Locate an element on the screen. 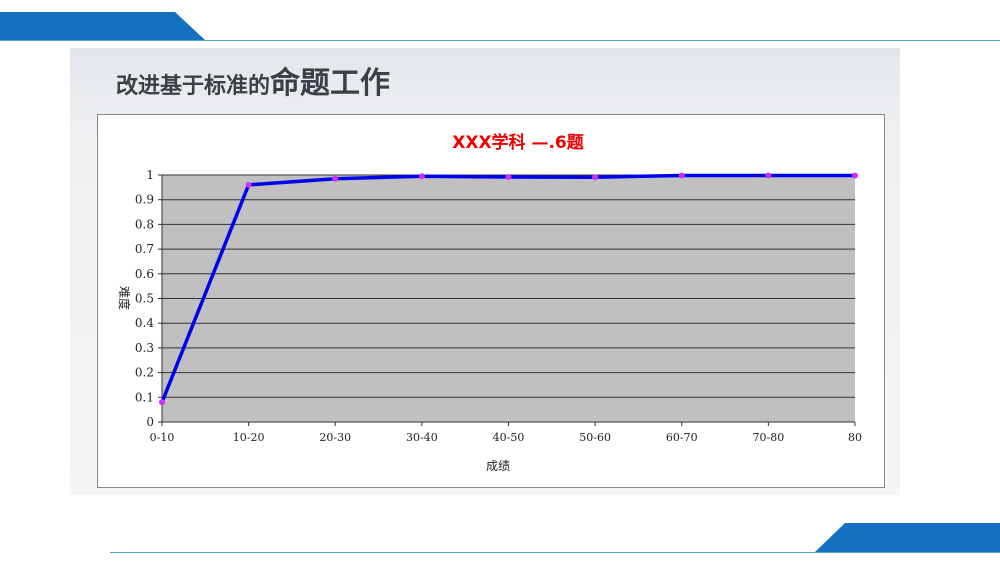 Image resolution: width=1000 pixels, height=562 pixels. x-tick-label: 20-30 is located at coordinates (335, 437).